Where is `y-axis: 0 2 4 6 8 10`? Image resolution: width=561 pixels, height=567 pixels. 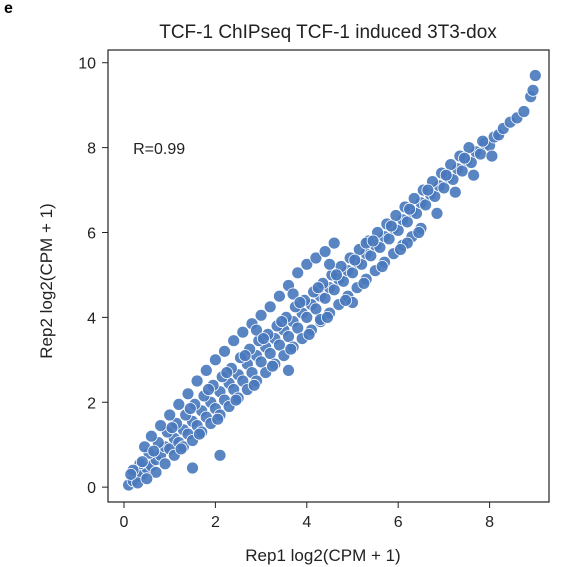 y-axis: 0 2 4 6 8 10 is located at coordinates (93, 276).